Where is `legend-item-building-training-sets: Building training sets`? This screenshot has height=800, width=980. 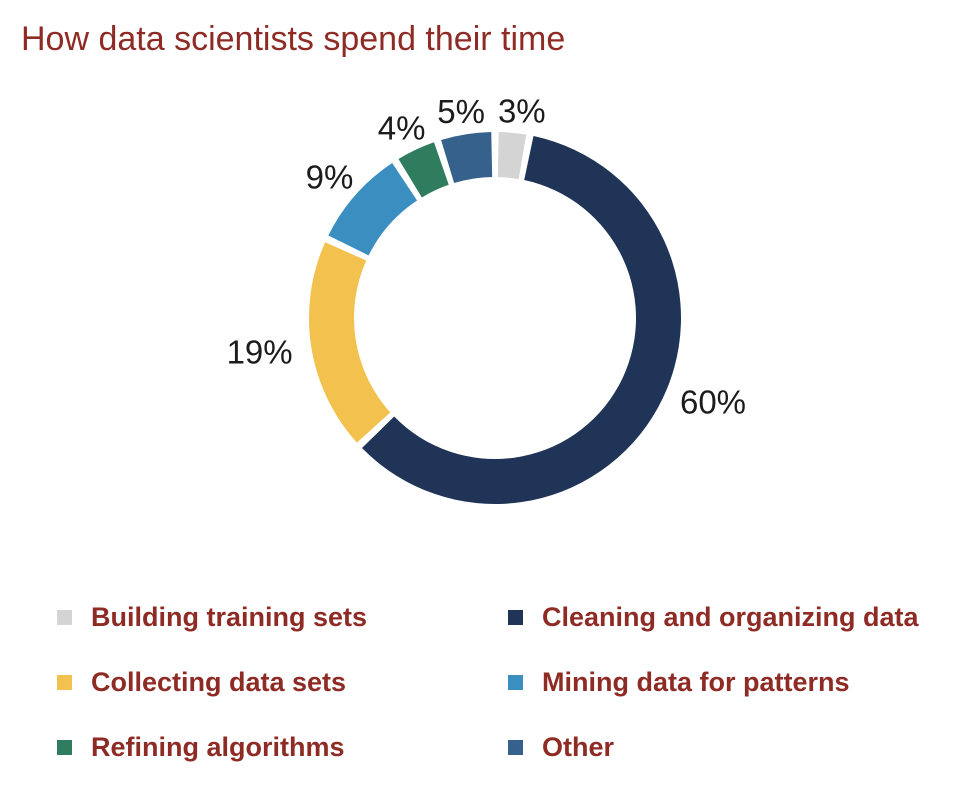
legend-item-building-training-sets: Building training sets is located at coordinates (282, 617).